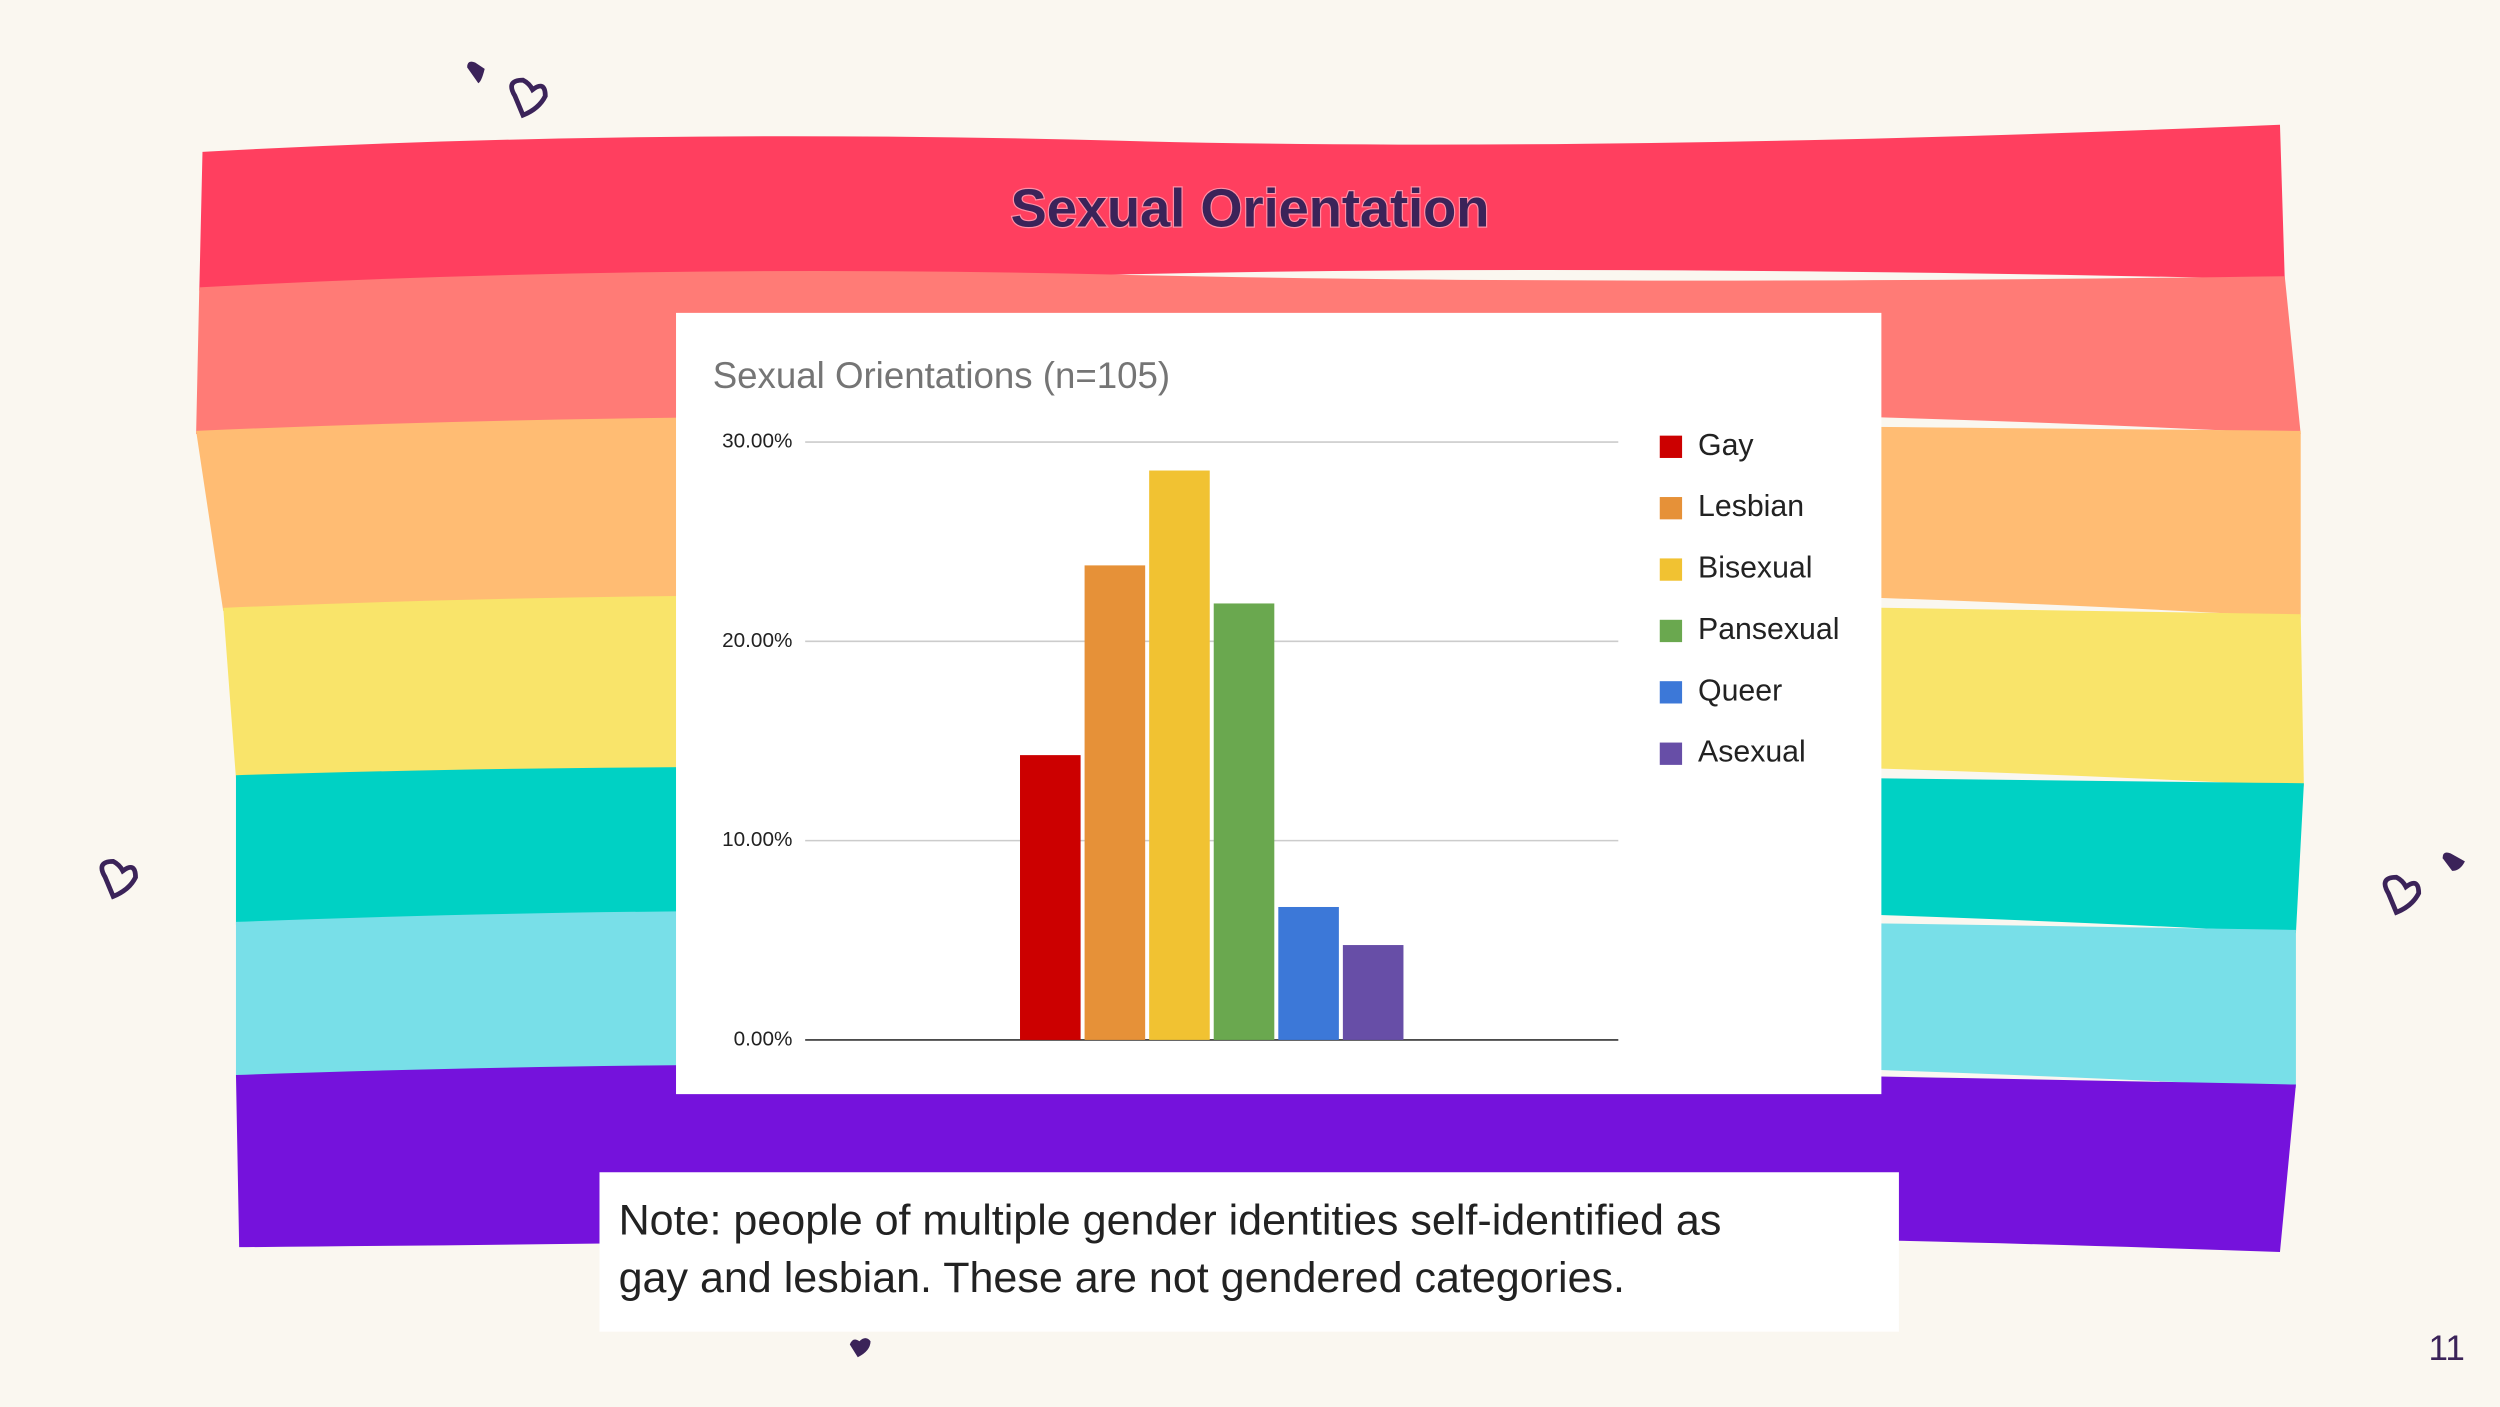  Describe the element at coordinates (757, 640) in the screenshot. I see `y-tick-label: 20.00%` at that location.